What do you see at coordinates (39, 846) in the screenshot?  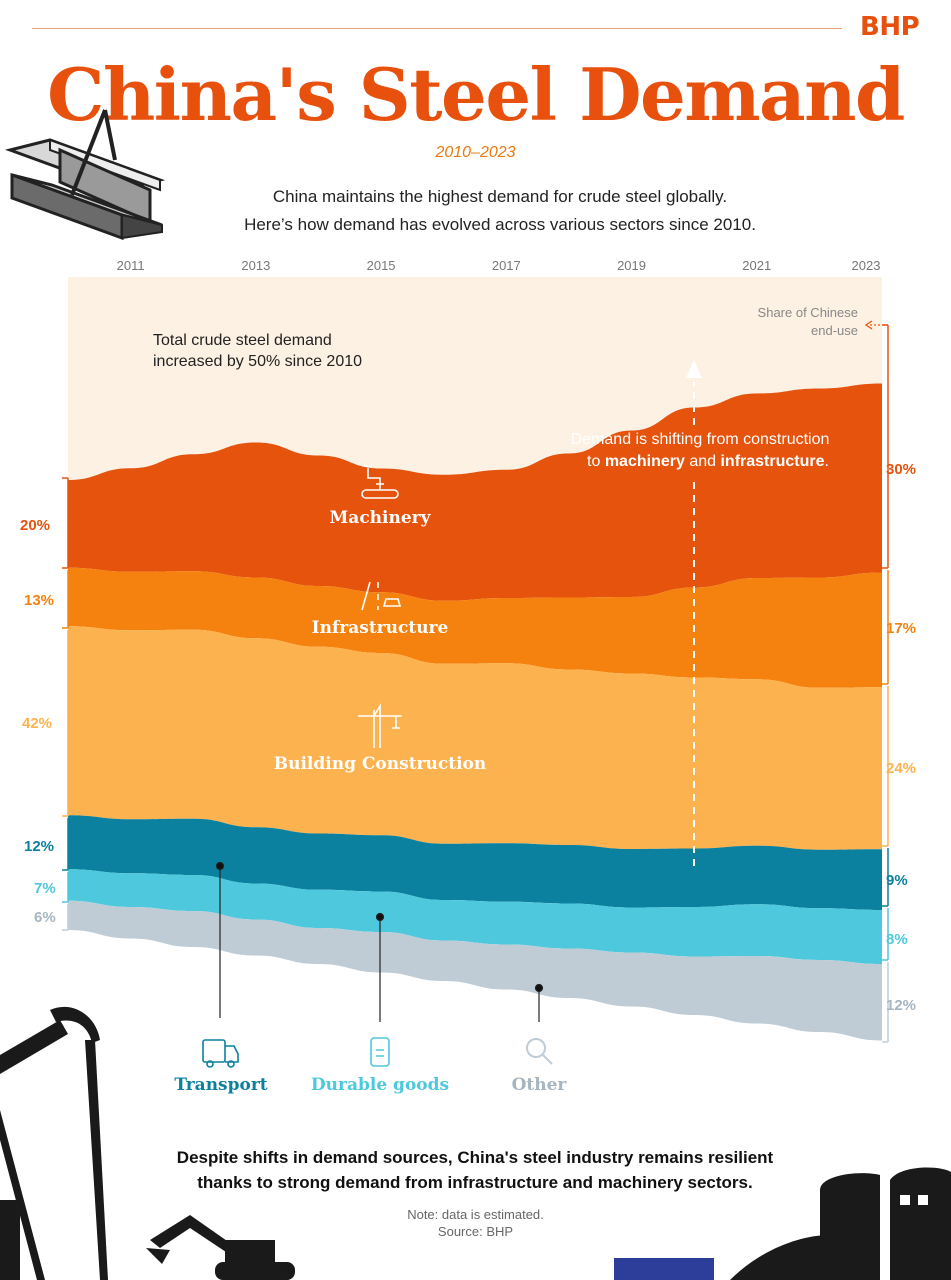 I see `start-share-transport: 12%` at bounding box center [39, 846].